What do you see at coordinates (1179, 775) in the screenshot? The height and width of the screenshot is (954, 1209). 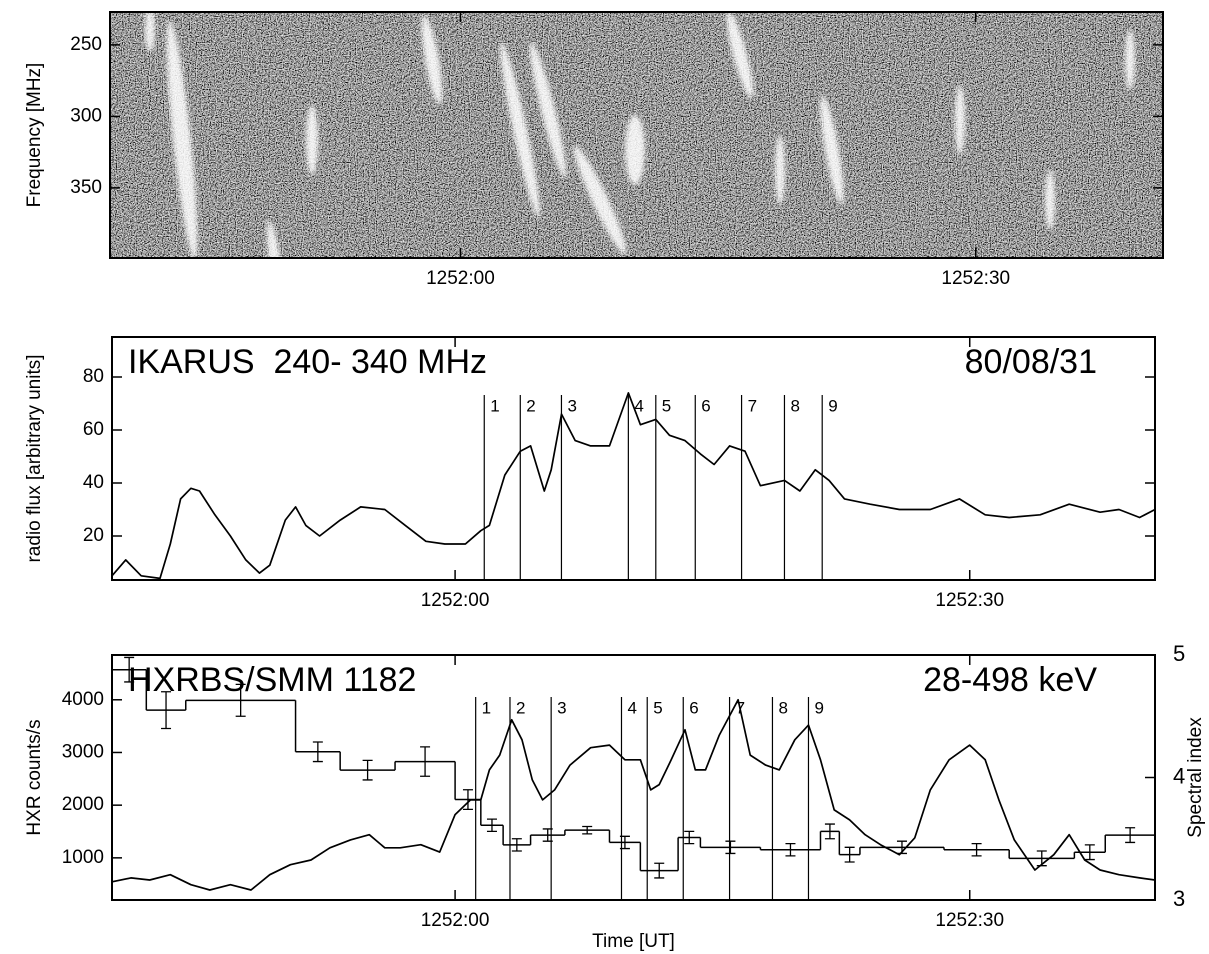 I see `y2-tick-label: 4` at bounding box center [1179, 775].